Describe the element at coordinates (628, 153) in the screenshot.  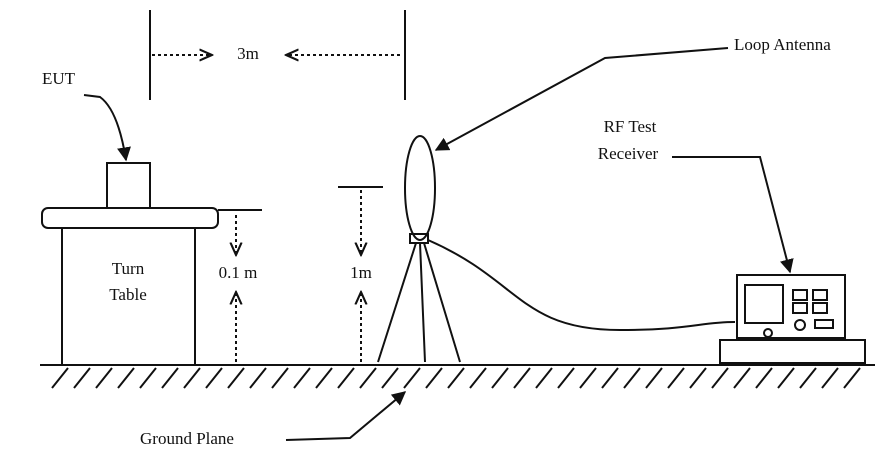
I see `receiver-label-2: Receiver` at that location.